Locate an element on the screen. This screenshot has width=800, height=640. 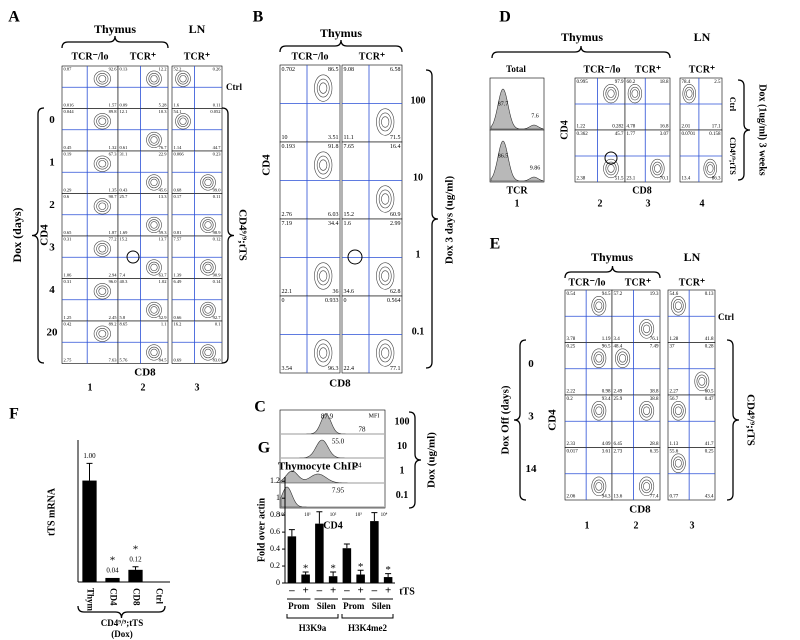
panel-label: F is located at coordinates (14, 414).